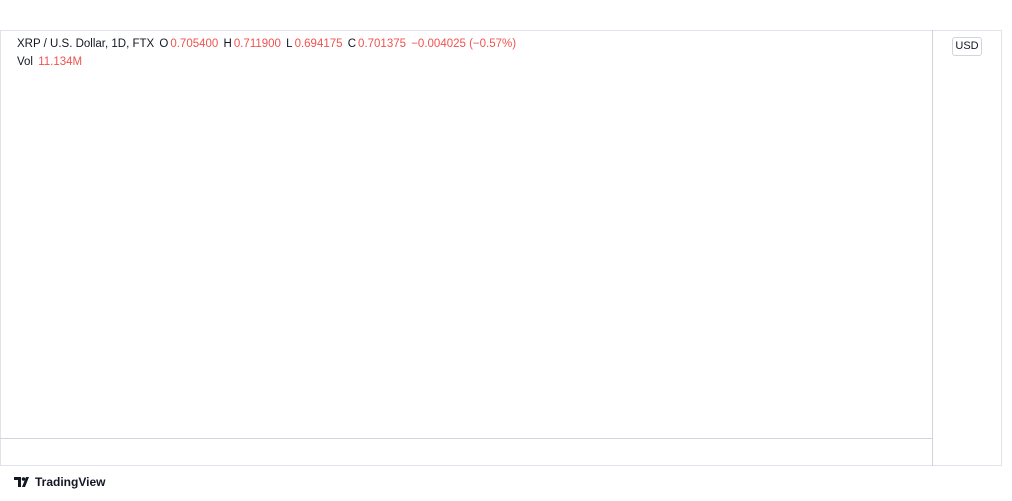 Image resolution: width=1012 pixels, height=501 pixels. I want to click on low-value: 0.694175, so click(318, 44).